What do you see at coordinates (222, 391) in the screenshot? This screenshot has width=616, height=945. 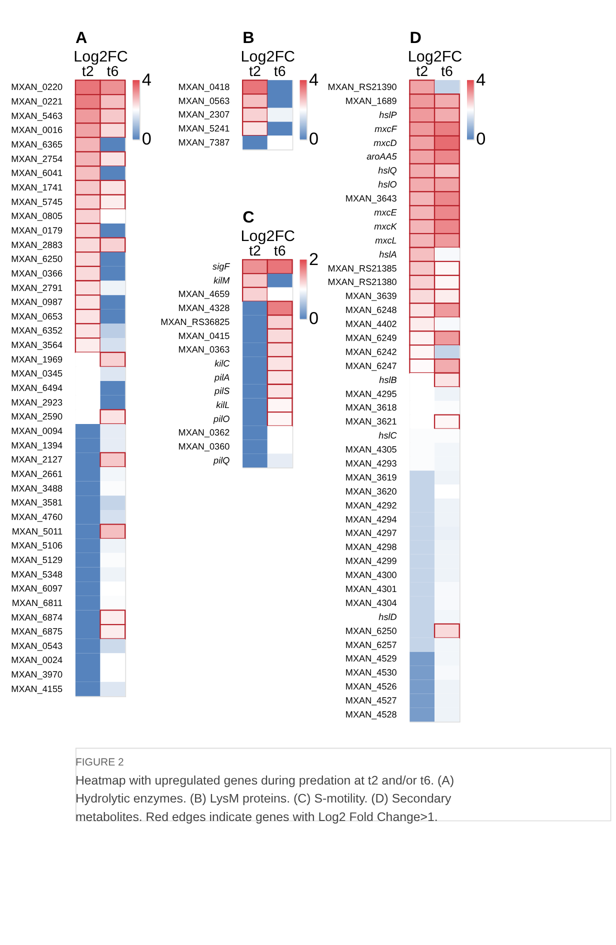 I see `y-tick-label: pilS` at bounding box center [222, 391].